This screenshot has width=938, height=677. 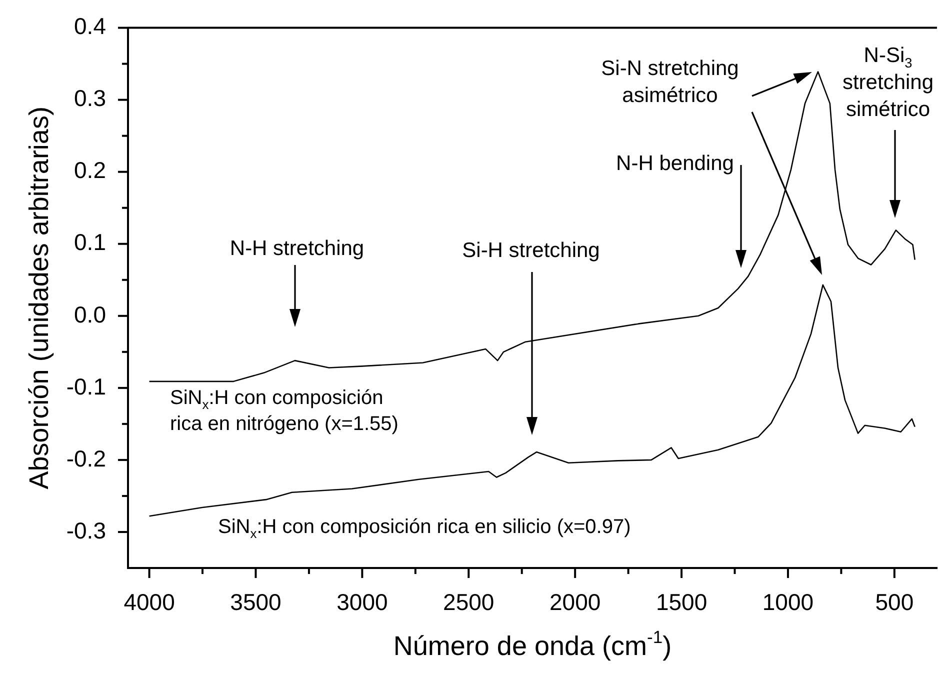 I want to click on y-tick-label: 0.0, so click(x=90, y=314).